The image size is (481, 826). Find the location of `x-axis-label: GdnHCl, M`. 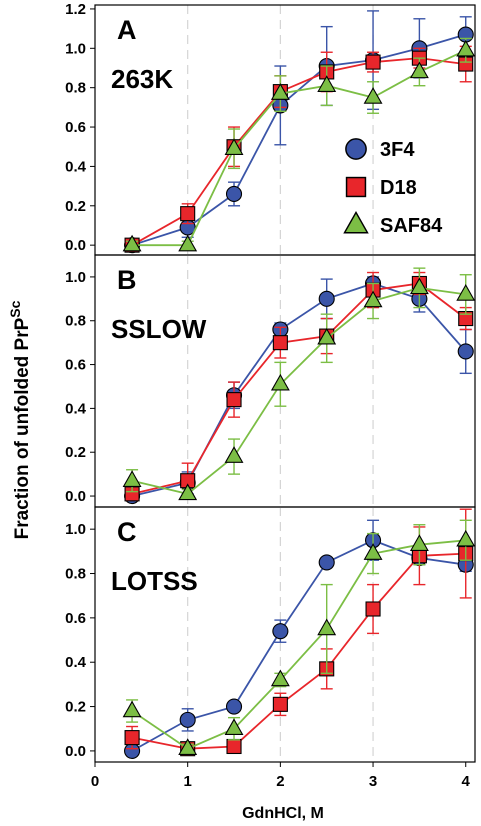

x-axis-label: GdnHCl, M is located at coordinates (283, 813).